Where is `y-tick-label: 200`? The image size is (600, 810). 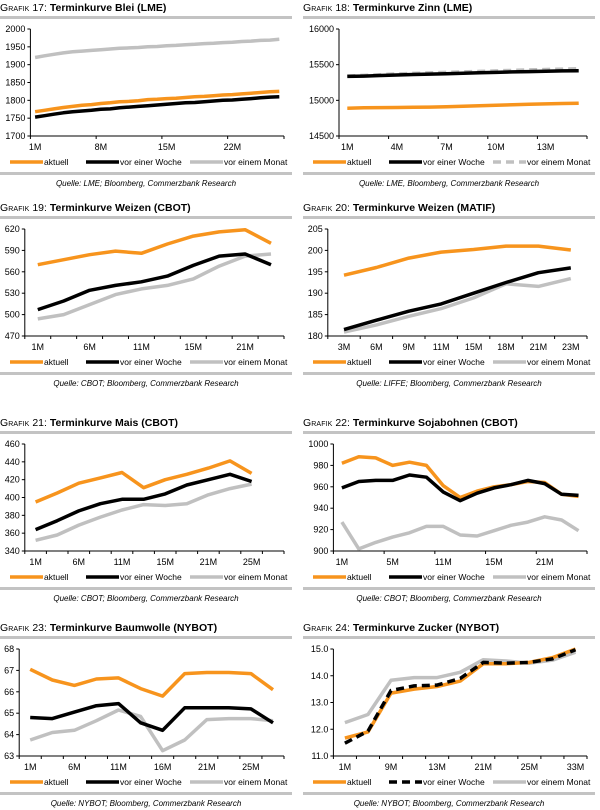
y-tick-label: 200 is located at coordinates (315, 250).